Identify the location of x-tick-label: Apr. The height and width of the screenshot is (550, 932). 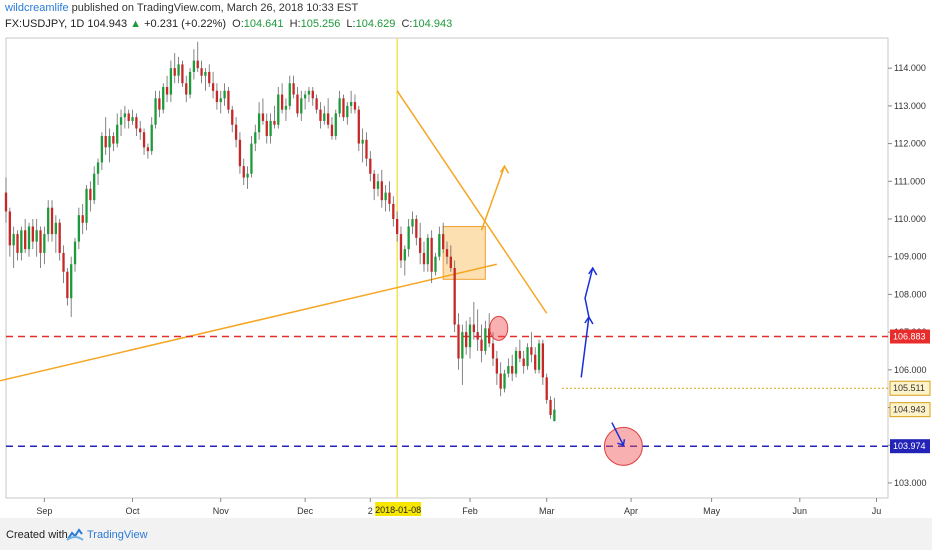
(631, 511).